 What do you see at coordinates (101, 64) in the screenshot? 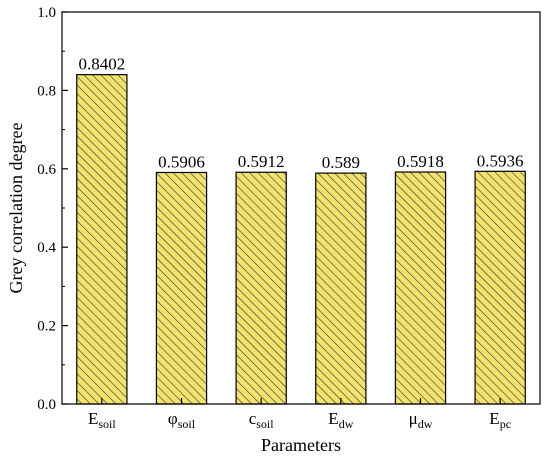
I see `bar-data-label: 0.8402` at bounding box center [101, 64].